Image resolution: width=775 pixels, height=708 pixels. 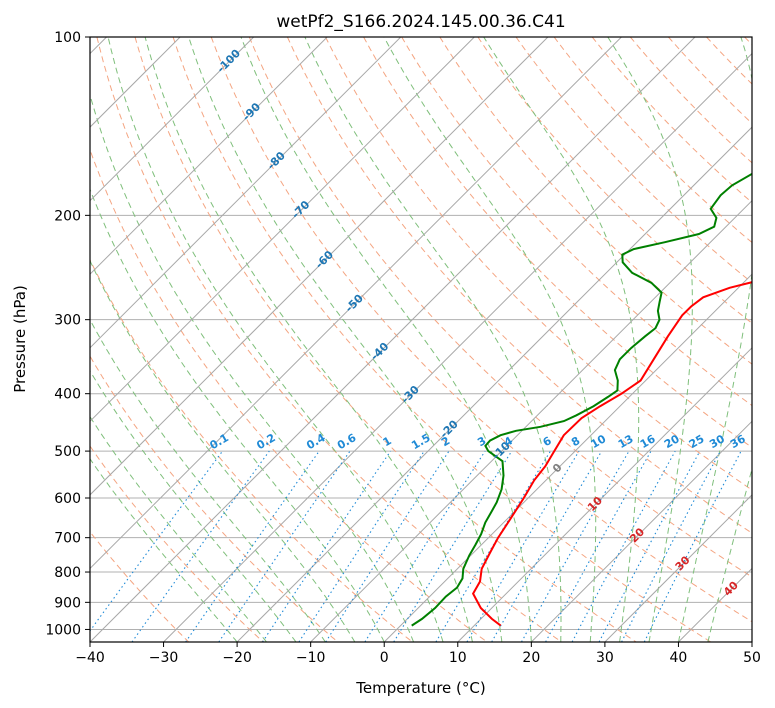 I want to click on y-tick-label: 100, so click(x=67, y=38).